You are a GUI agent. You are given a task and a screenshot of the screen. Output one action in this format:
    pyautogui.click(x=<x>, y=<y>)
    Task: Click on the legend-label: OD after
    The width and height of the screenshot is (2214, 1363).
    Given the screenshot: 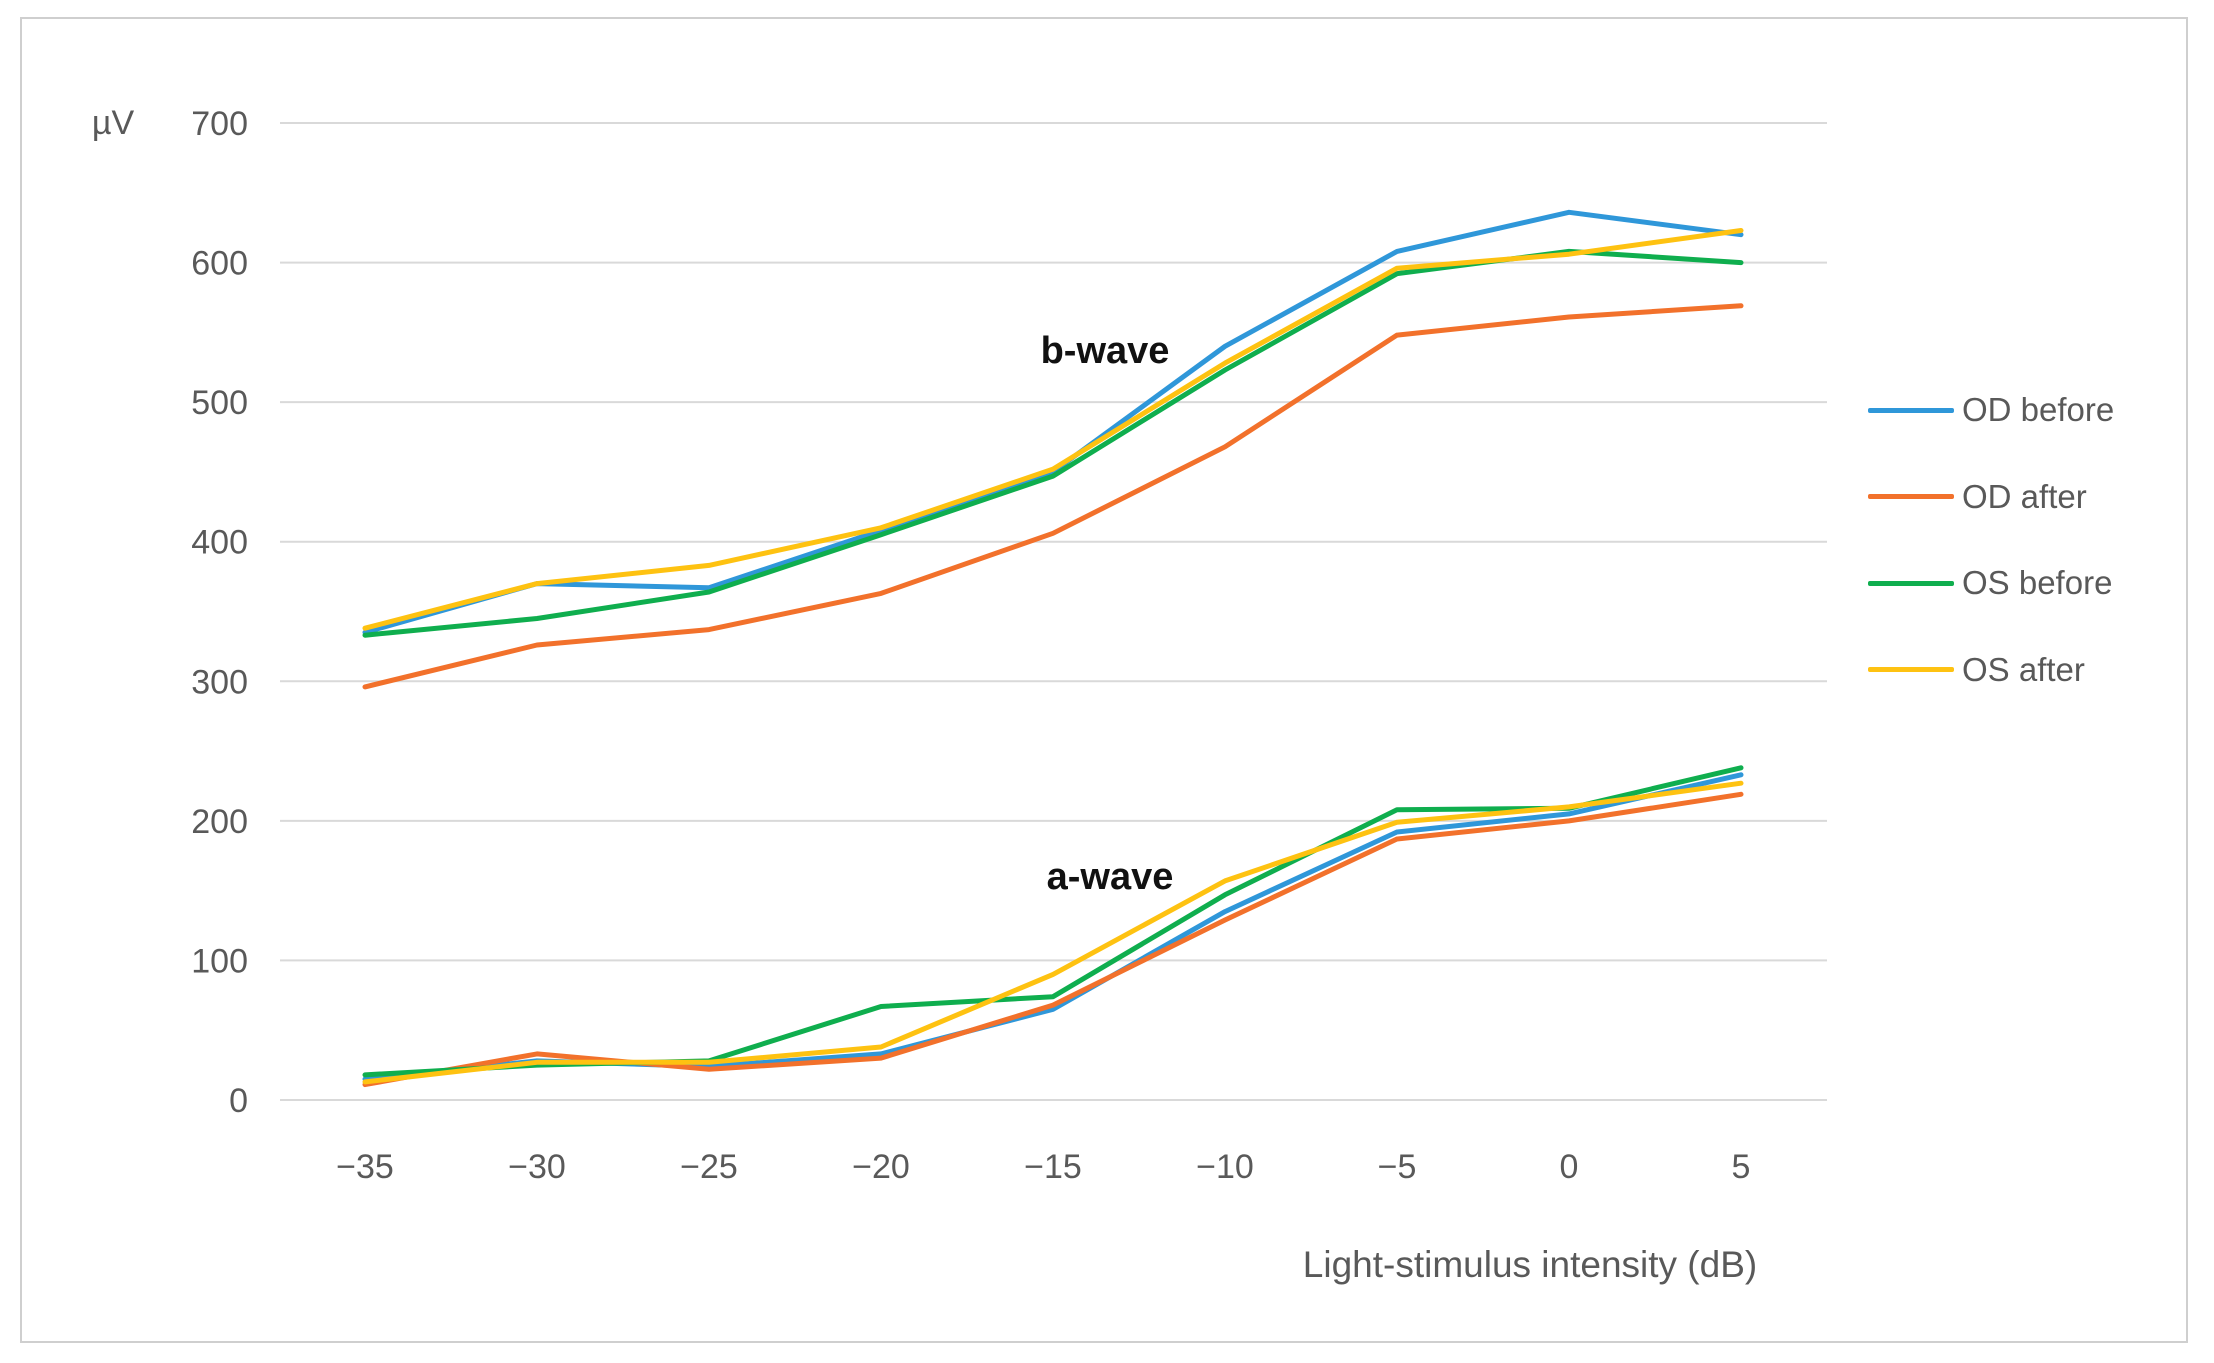 What is the action you would take?
    pyautogui.click(x=2024, y=496)
    